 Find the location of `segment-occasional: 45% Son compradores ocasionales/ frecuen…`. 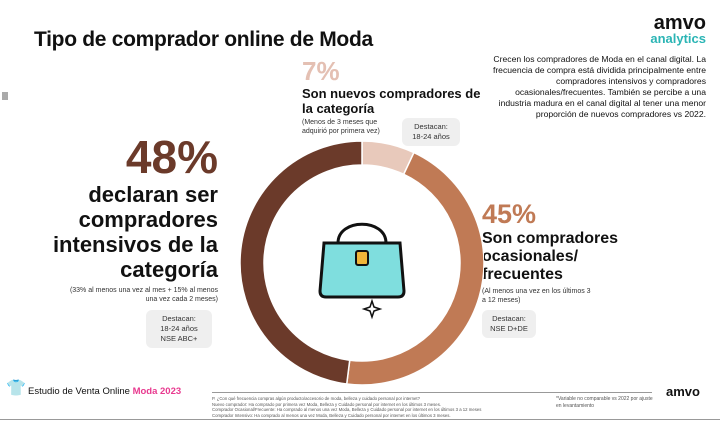

segment-occasional: 45% Son compradores ocasionales/ frecuen… is located at coordinates (562, 268).